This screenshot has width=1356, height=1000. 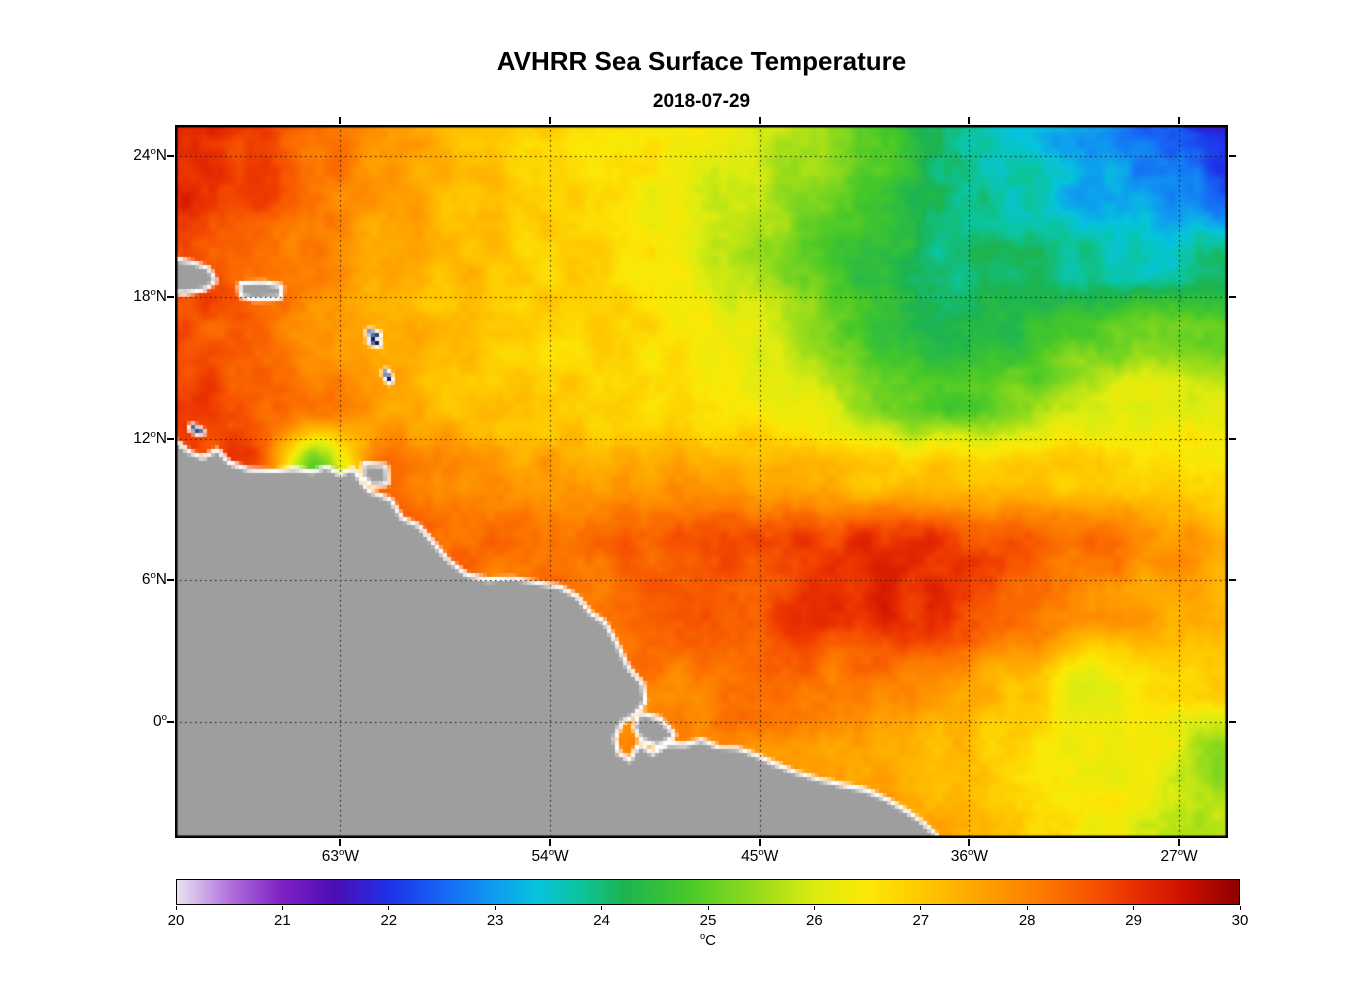 What do you see at coordinates (708, 920) in the screenshot?
I see `colorbar-tick-label: 25` at bounding box center [708, 920].